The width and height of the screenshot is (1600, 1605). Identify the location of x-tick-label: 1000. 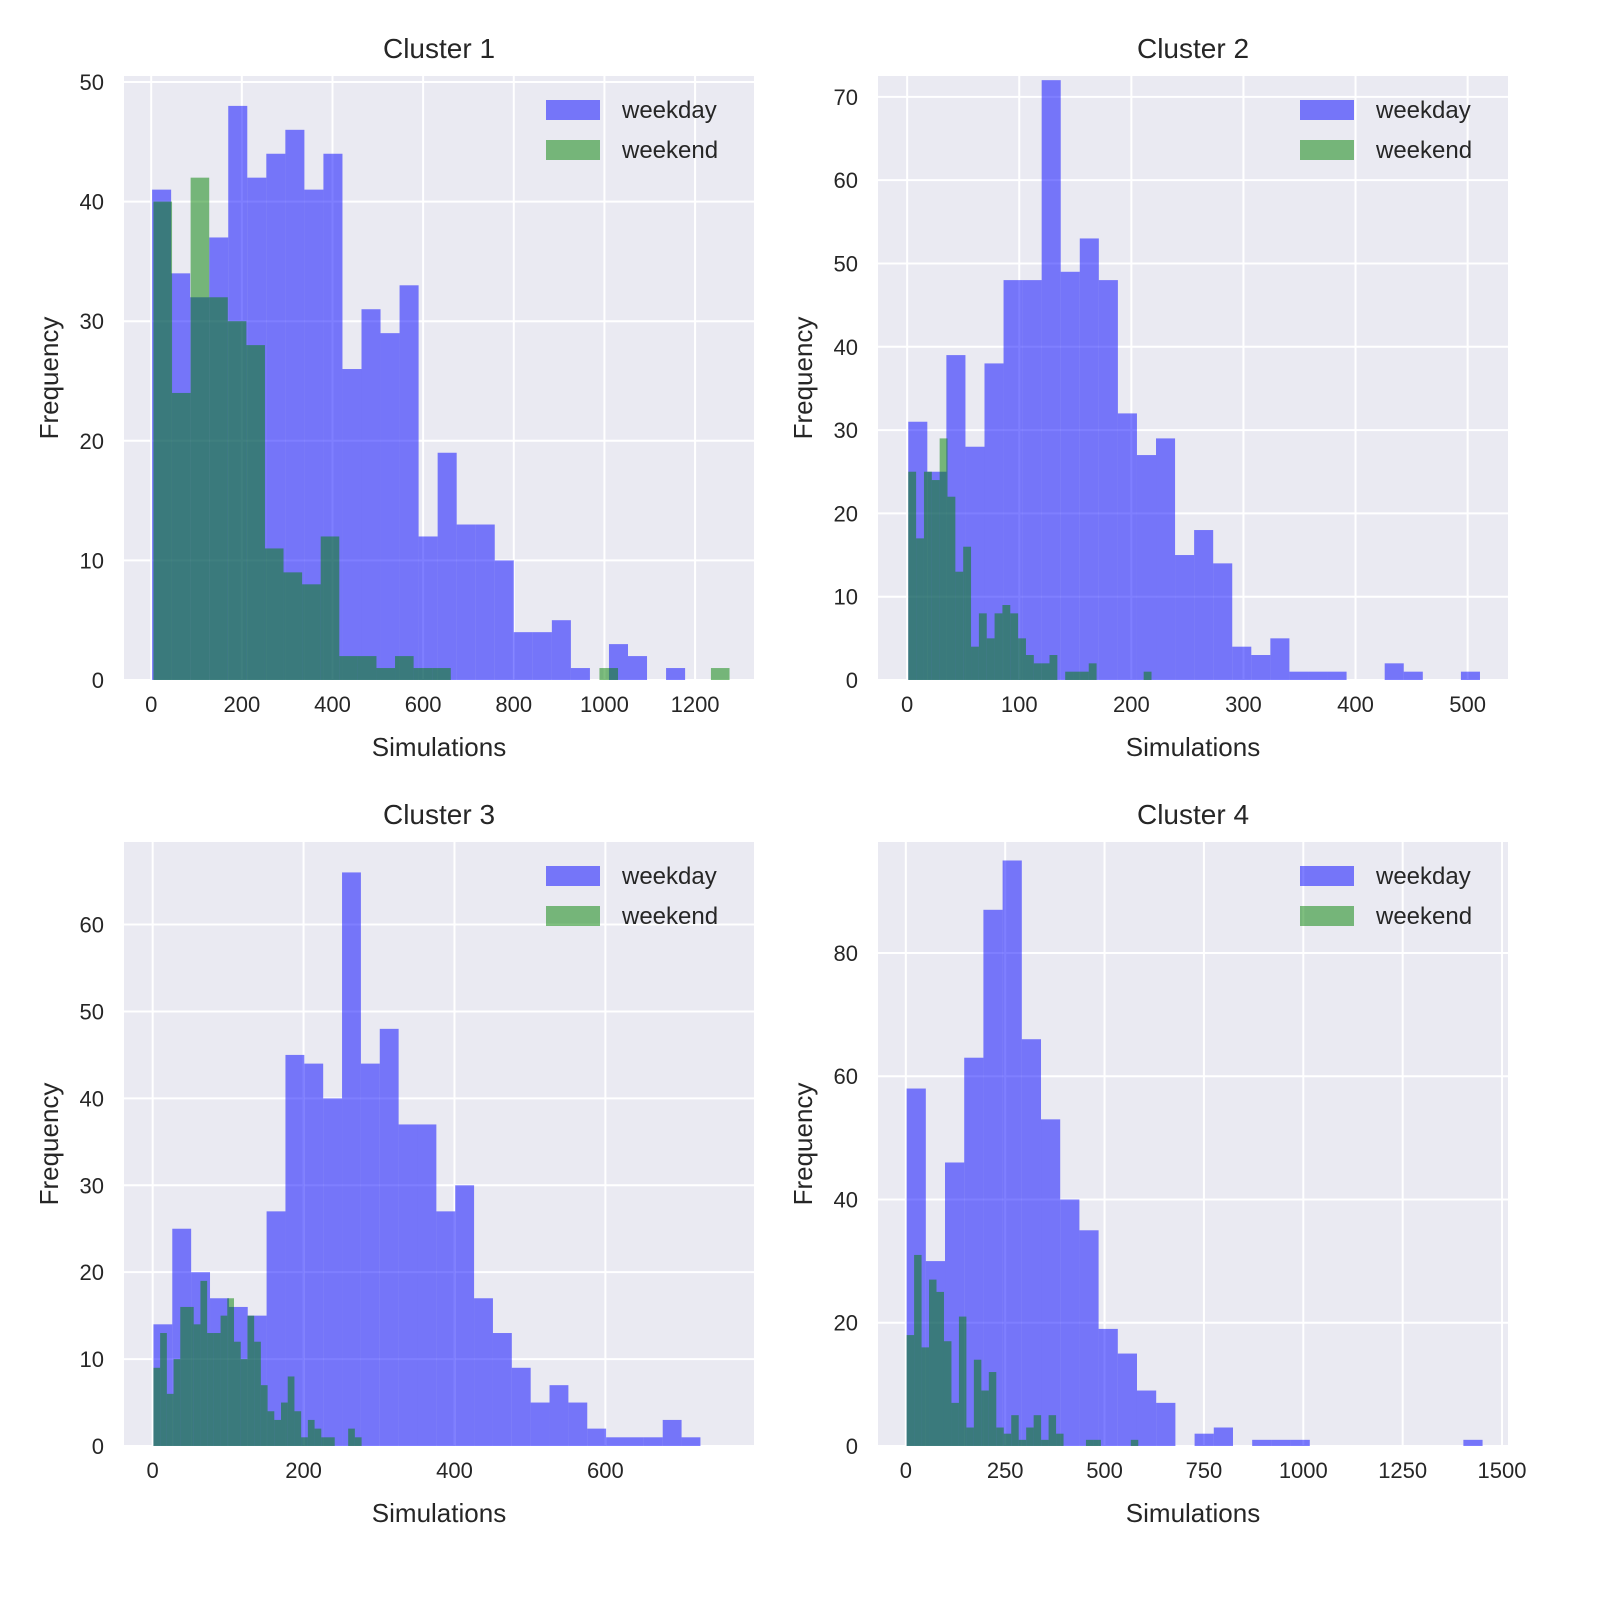
(1303, 1470).